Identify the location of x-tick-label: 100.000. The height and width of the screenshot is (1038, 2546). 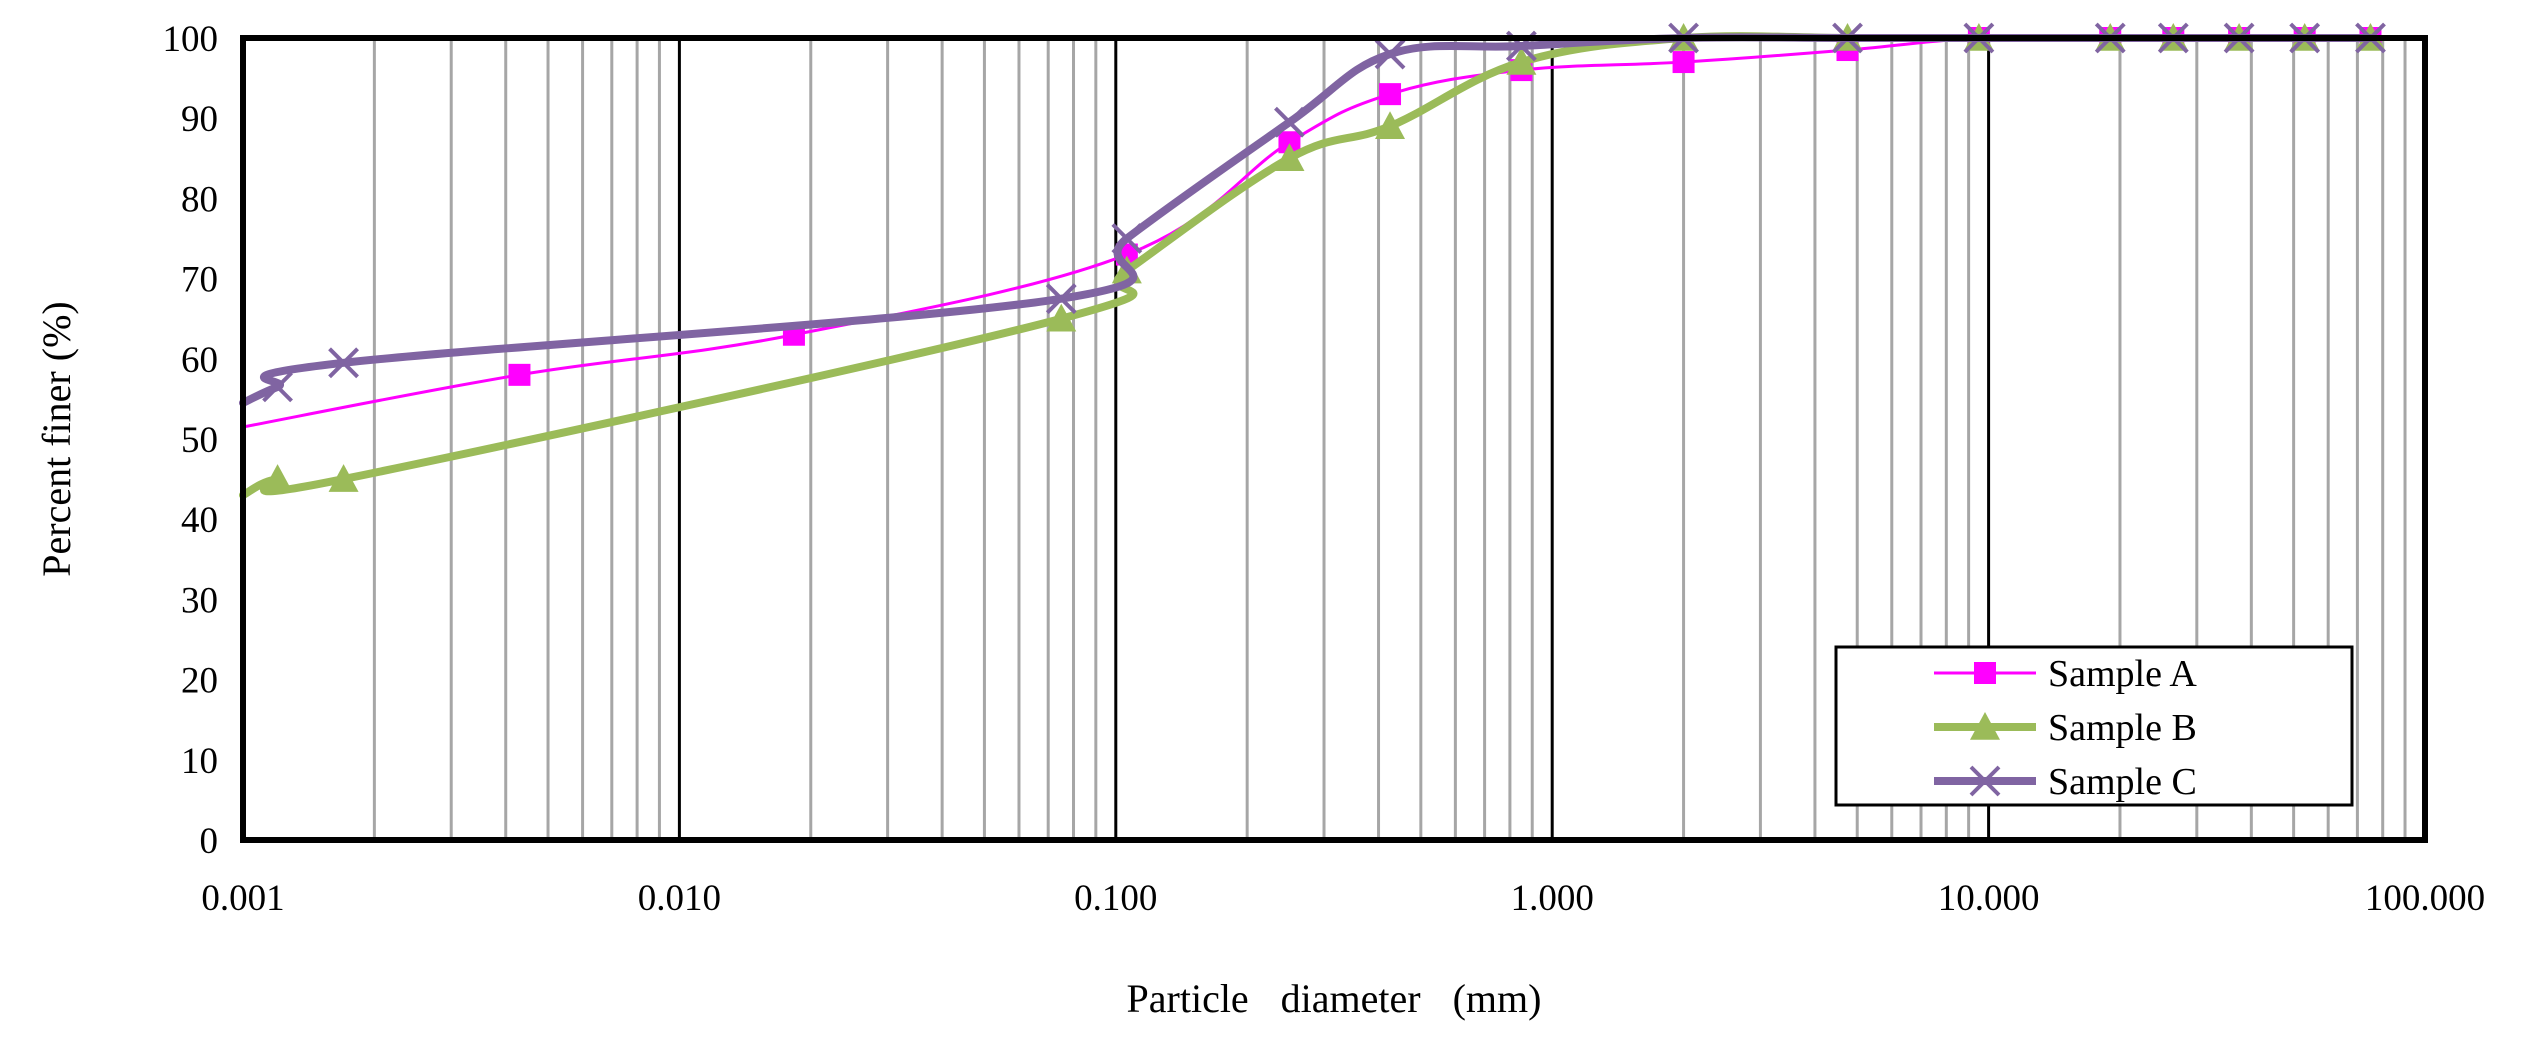
(2425, 898).